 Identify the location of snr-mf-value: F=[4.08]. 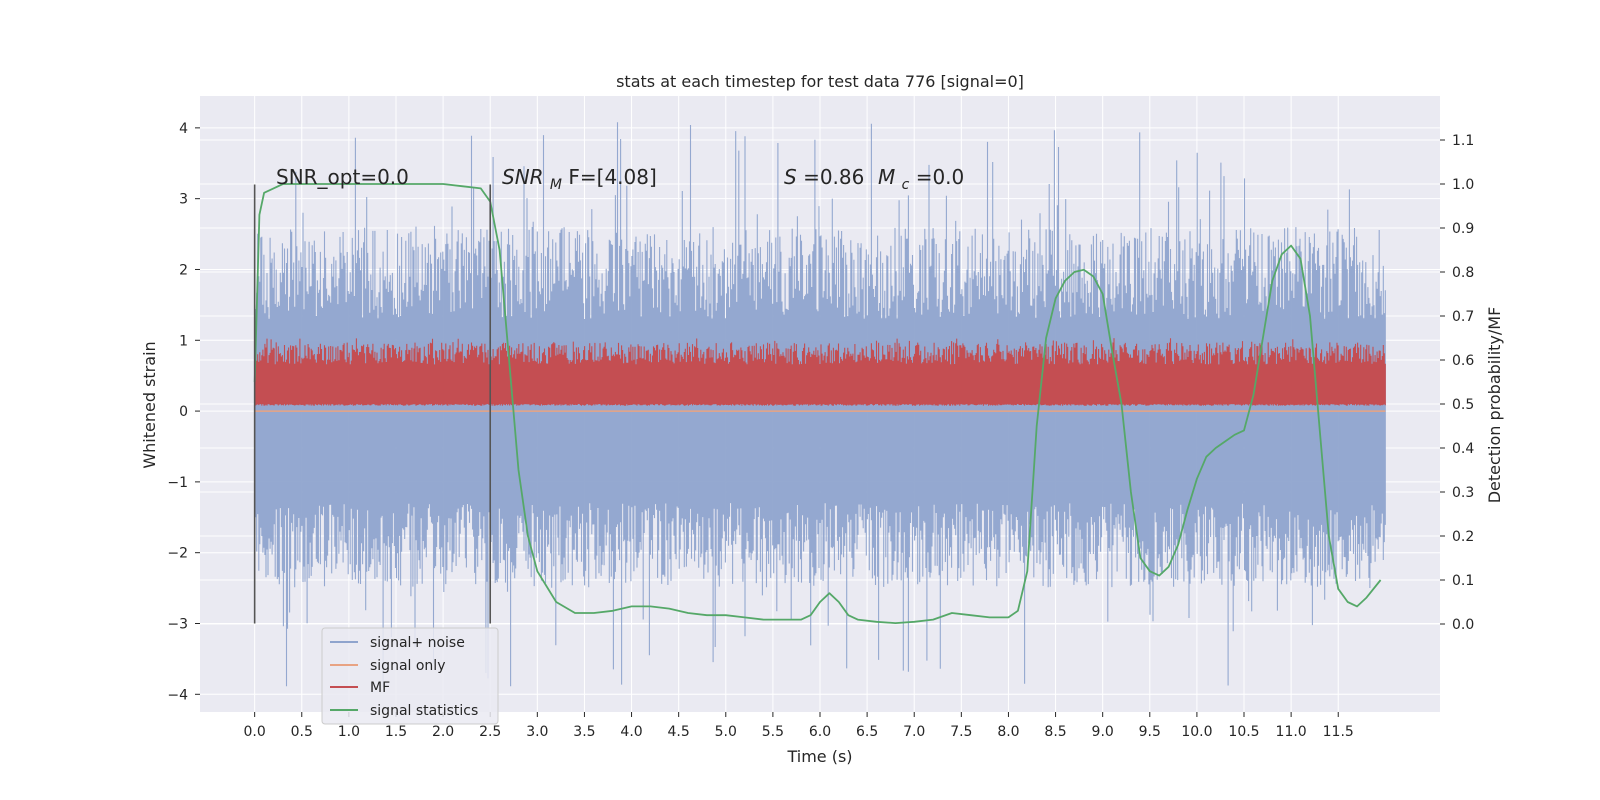
(612, 177).